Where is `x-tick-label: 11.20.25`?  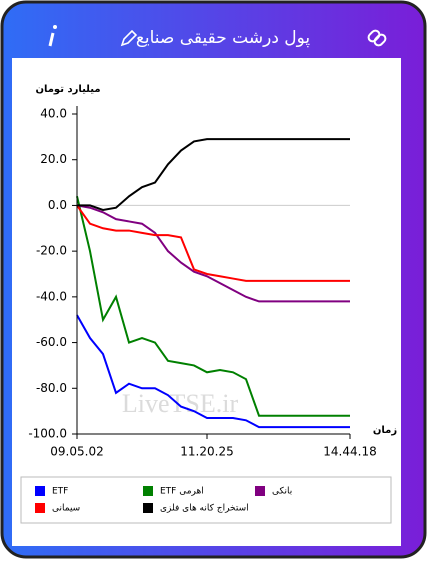
x-tick-label: 11.20.25 is located at coordinates (206, 452).